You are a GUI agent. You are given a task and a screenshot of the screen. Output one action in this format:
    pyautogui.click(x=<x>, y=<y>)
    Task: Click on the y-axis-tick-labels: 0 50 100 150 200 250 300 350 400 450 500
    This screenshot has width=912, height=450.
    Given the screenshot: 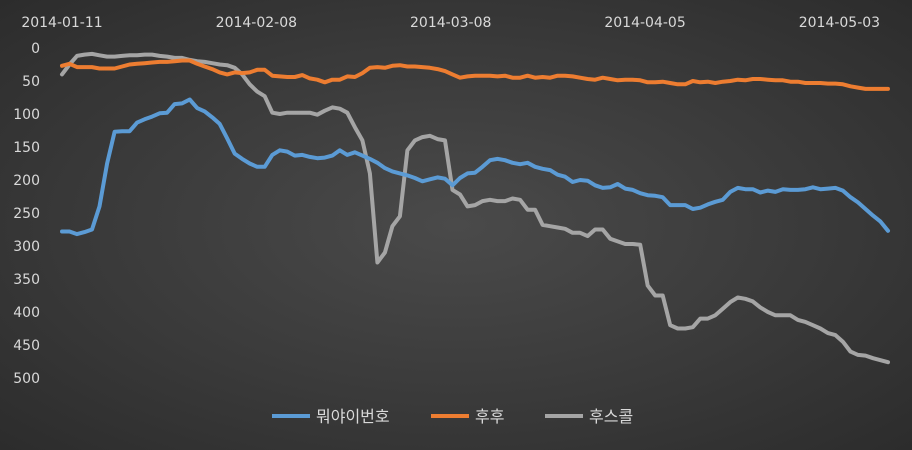 What is the action you would take?
    pyautogui.click(x=26, y=214)
    